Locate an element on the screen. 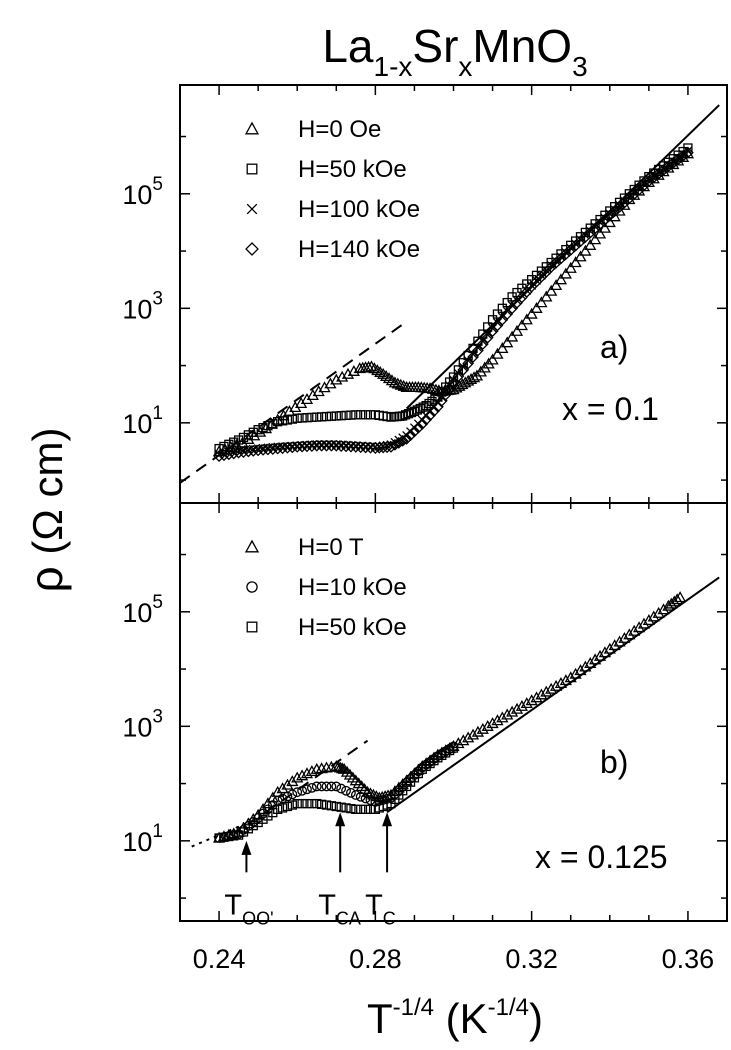 This screenshot has height=1050, width=731. panel-b-label: b) is located at coordinates (614, 762).